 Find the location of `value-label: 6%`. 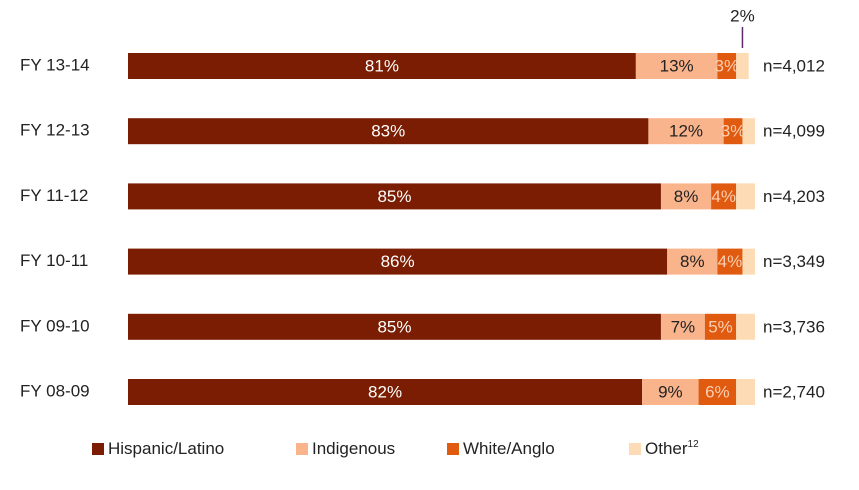

value-label: 6% is located at coordinates (717, 391).